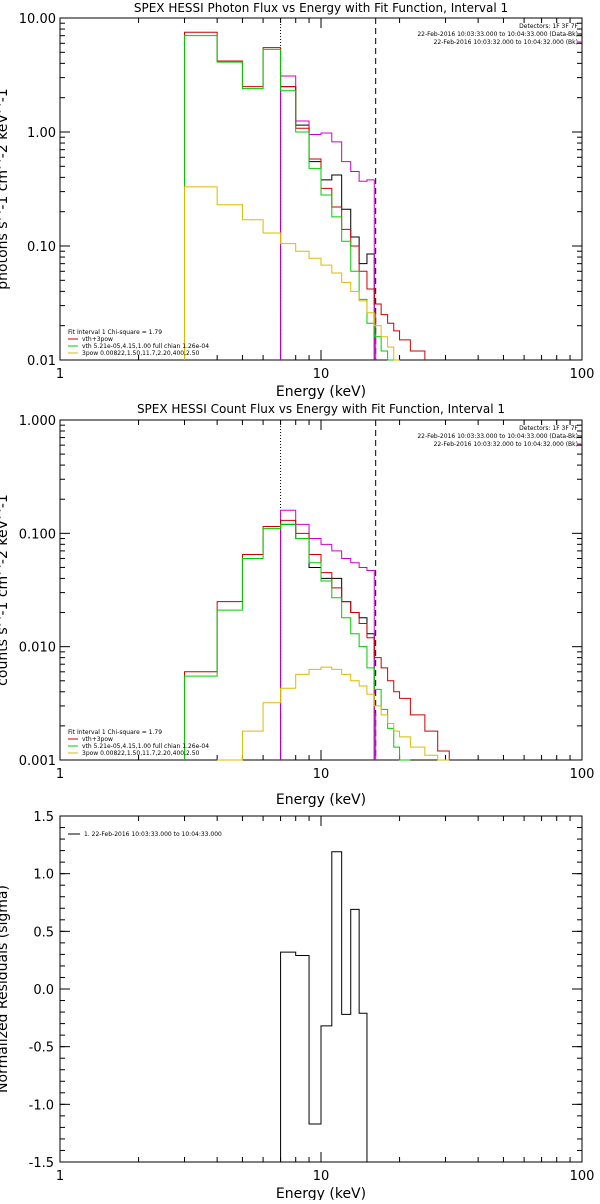 This screenshot has height=1204, width=600. Describe the element at coordinates (41, 247) in the screenshot. I see `y-tick-label: 0.10` at that location.